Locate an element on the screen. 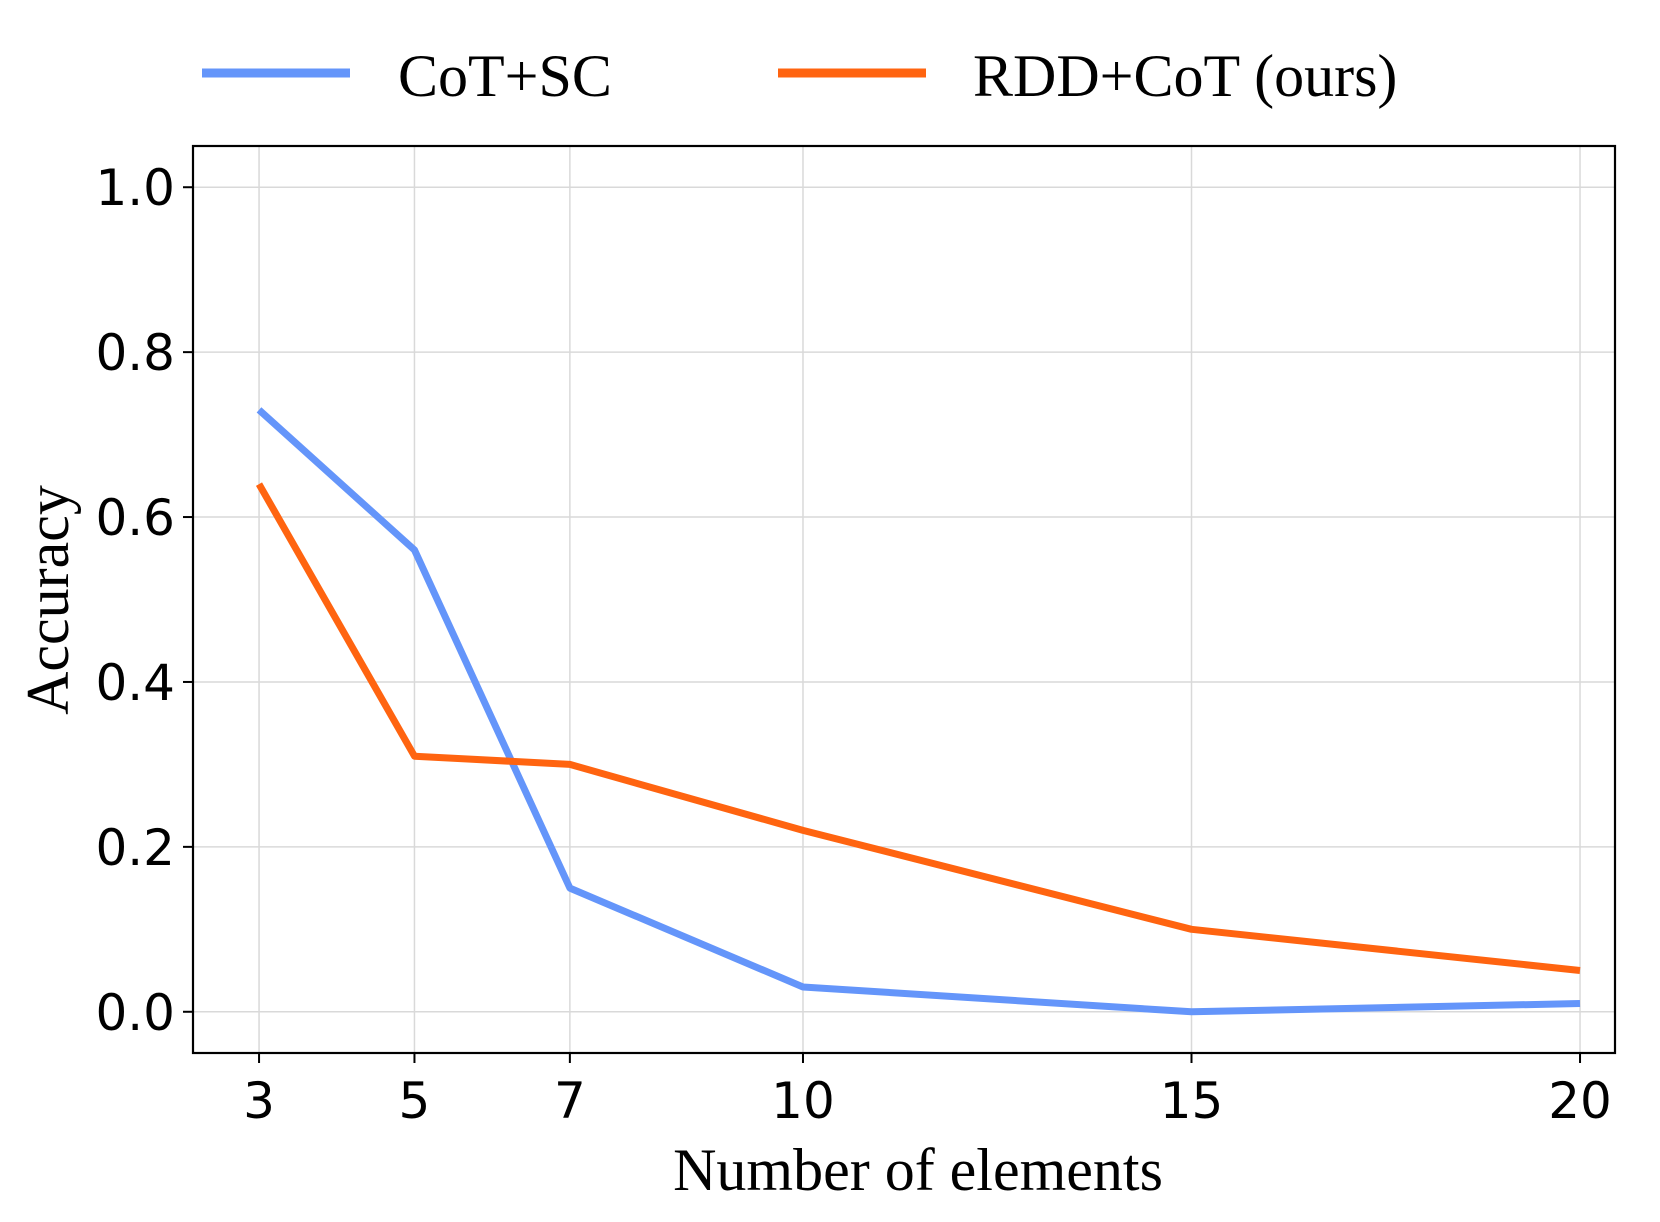  x-tick-label: 20 is located at coordinates (1580, 1101).